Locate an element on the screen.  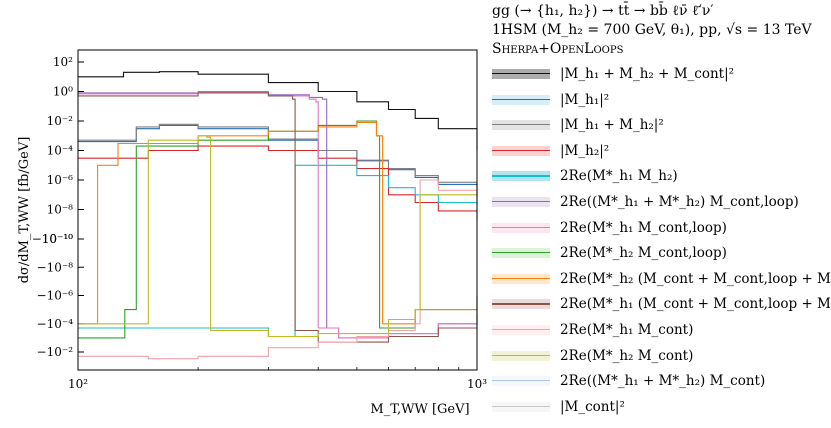
legend-label: 2Re(M*_h₁ M_h₂) is located at coordinates (619, 176).